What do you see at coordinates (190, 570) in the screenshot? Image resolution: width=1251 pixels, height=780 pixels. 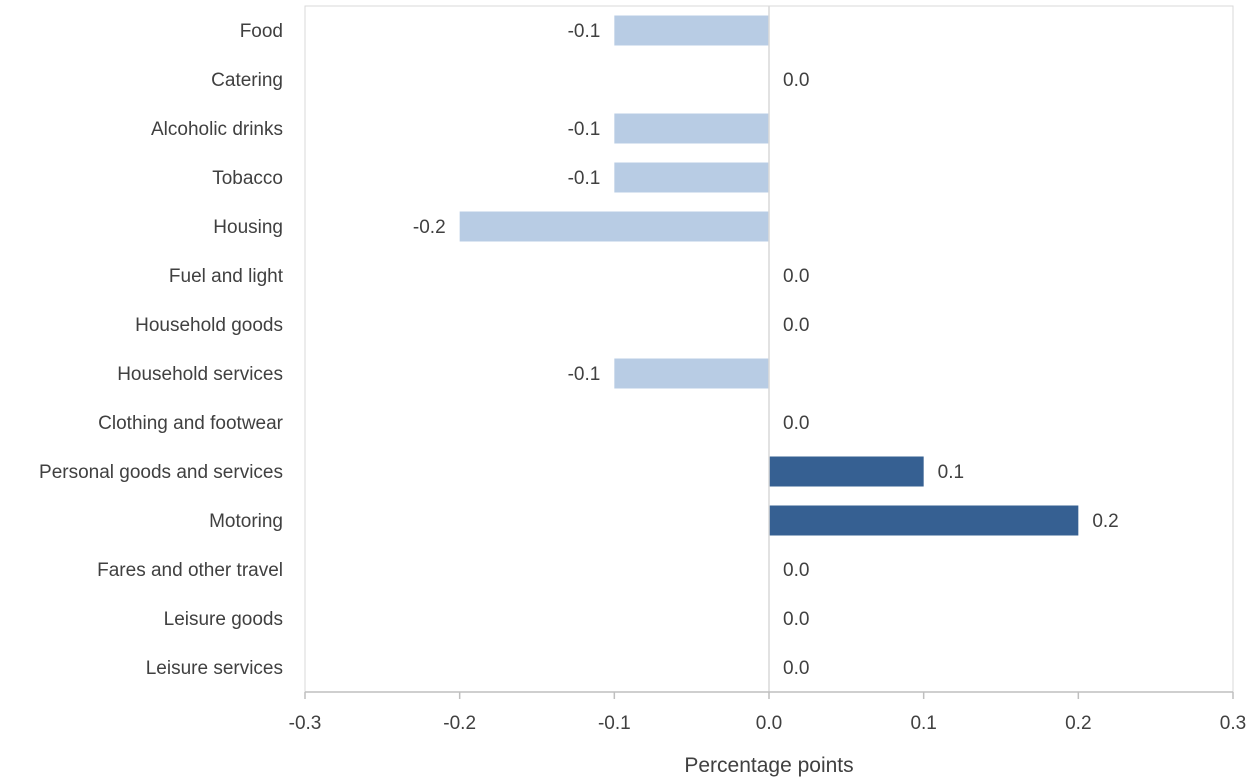 I see `category-label: Fares and other travel` at bounding box center [190, 570].